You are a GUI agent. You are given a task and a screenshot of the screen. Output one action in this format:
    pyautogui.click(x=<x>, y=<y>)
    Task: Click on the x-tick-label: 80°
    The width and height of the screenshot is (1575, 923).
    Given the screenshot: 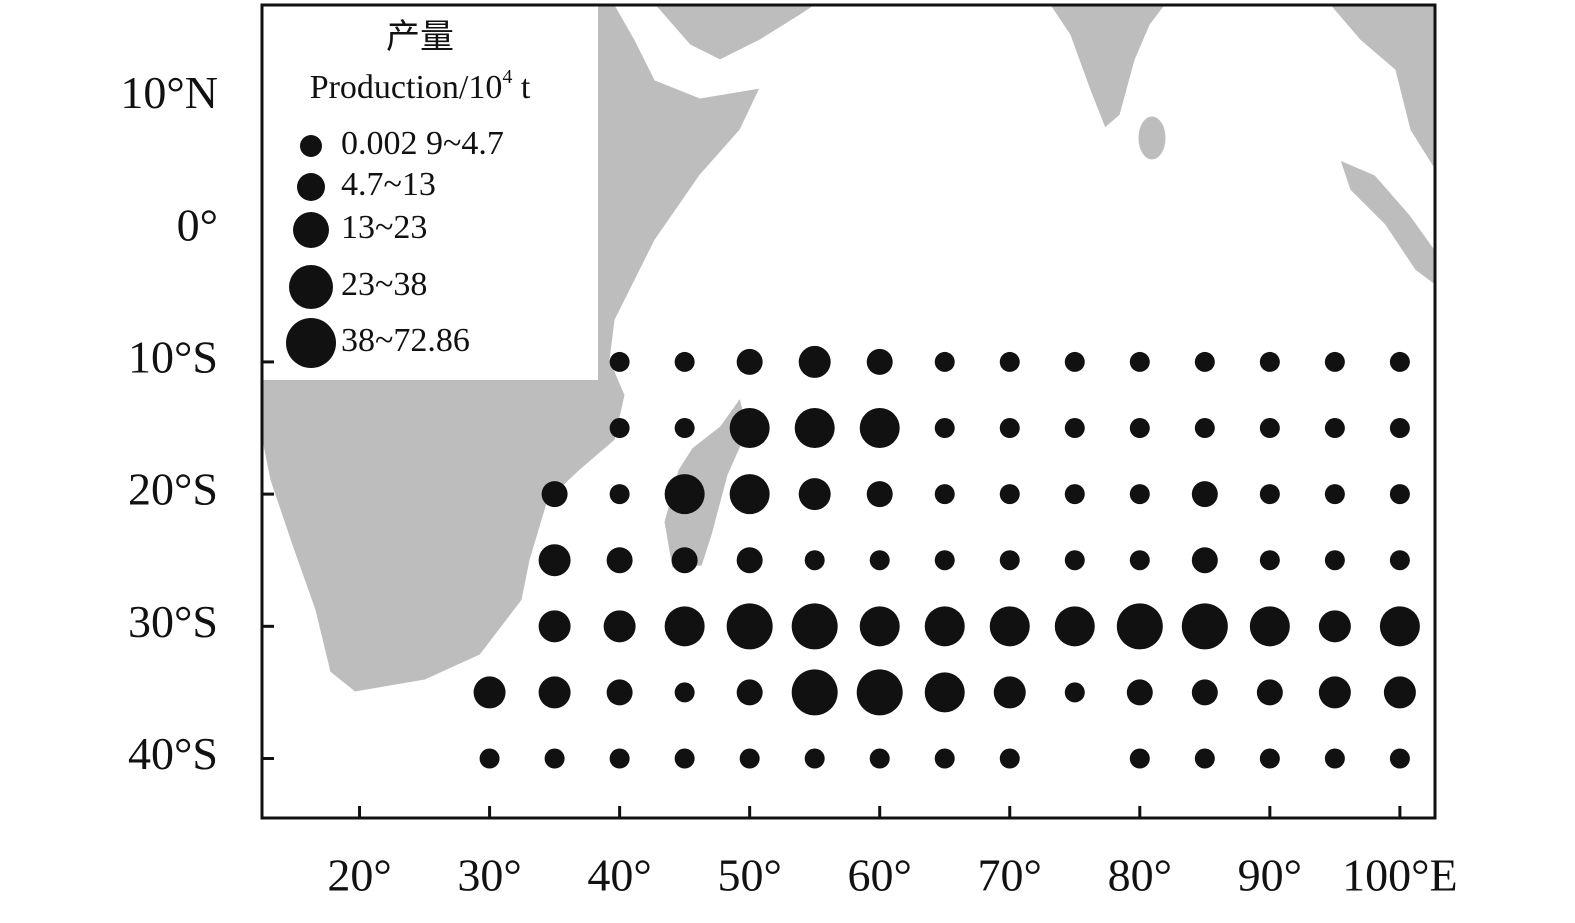 What is the action you would take?
    pyautogui.click(x=1140, y=875)
    